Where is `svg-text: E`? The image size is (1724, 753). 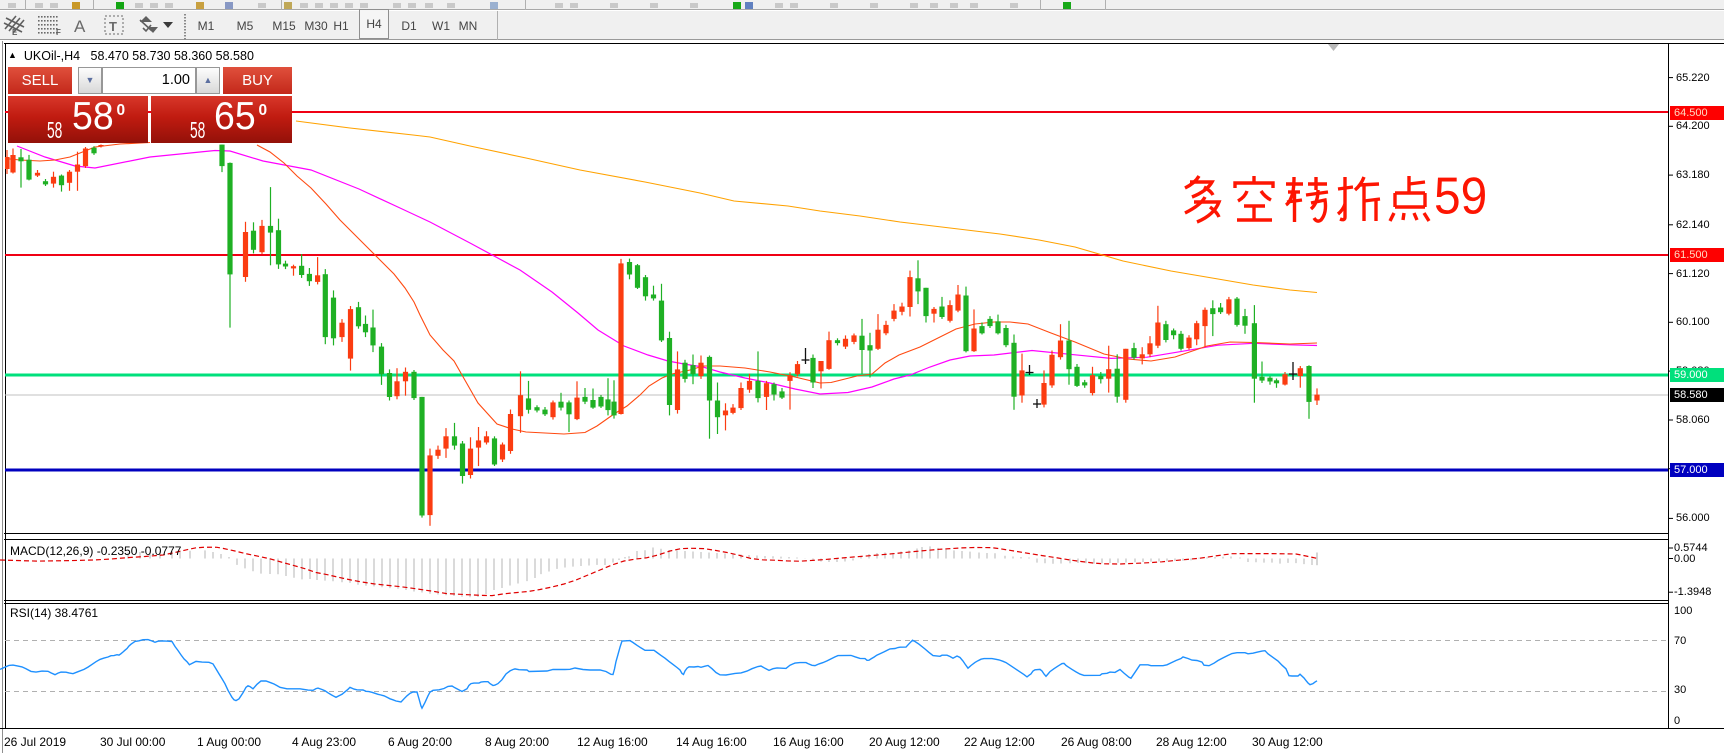
svg-text: E is located at coordinates (15, 32).